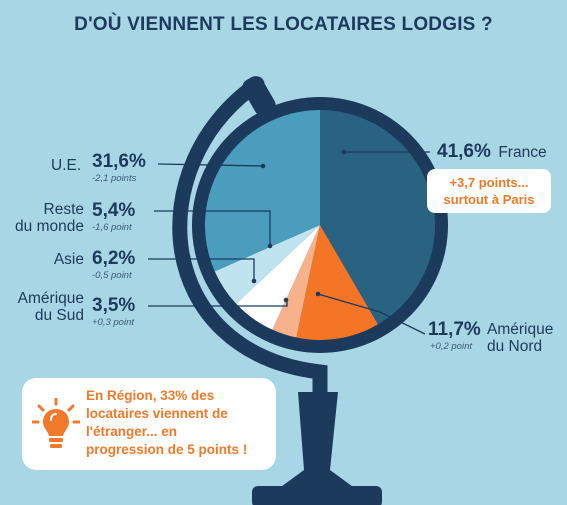 The image size is (567, 505). I want to click on globe-ring-cap, so click(259, 96).